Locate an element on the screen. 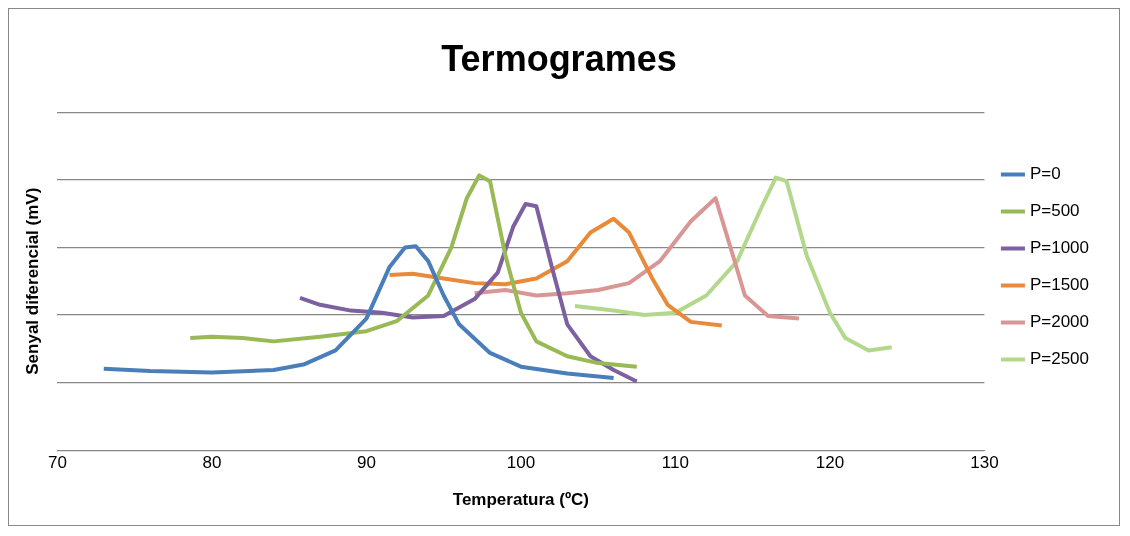  legend-label: P=1000 is located at coordinates (1059, 248).